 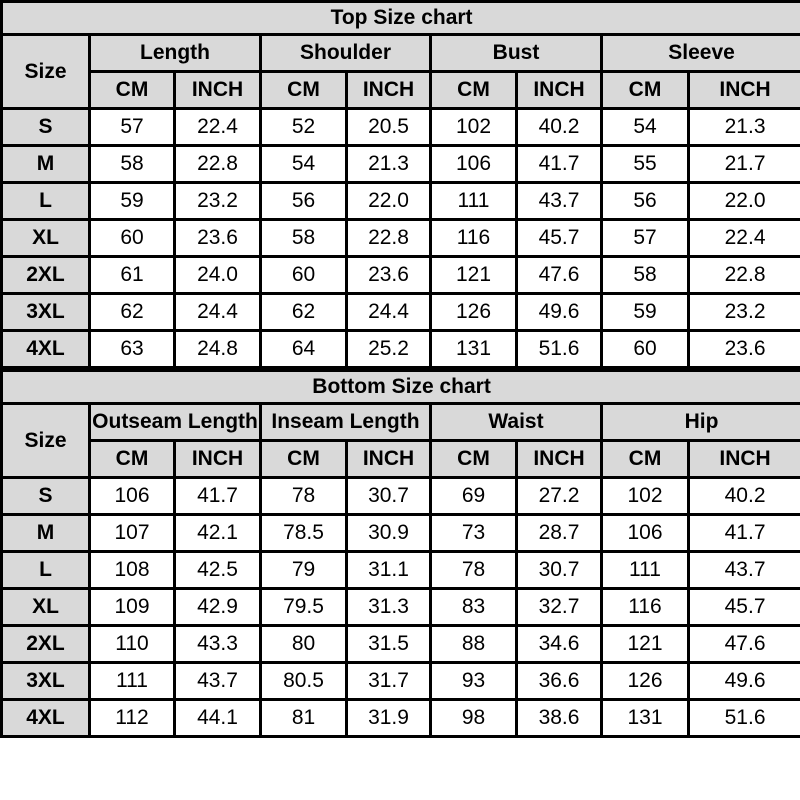 I want to click on table-row: M 107 42.1 78.5 30.9 73 28.7 106 41.7, so click(x=400, y=533).